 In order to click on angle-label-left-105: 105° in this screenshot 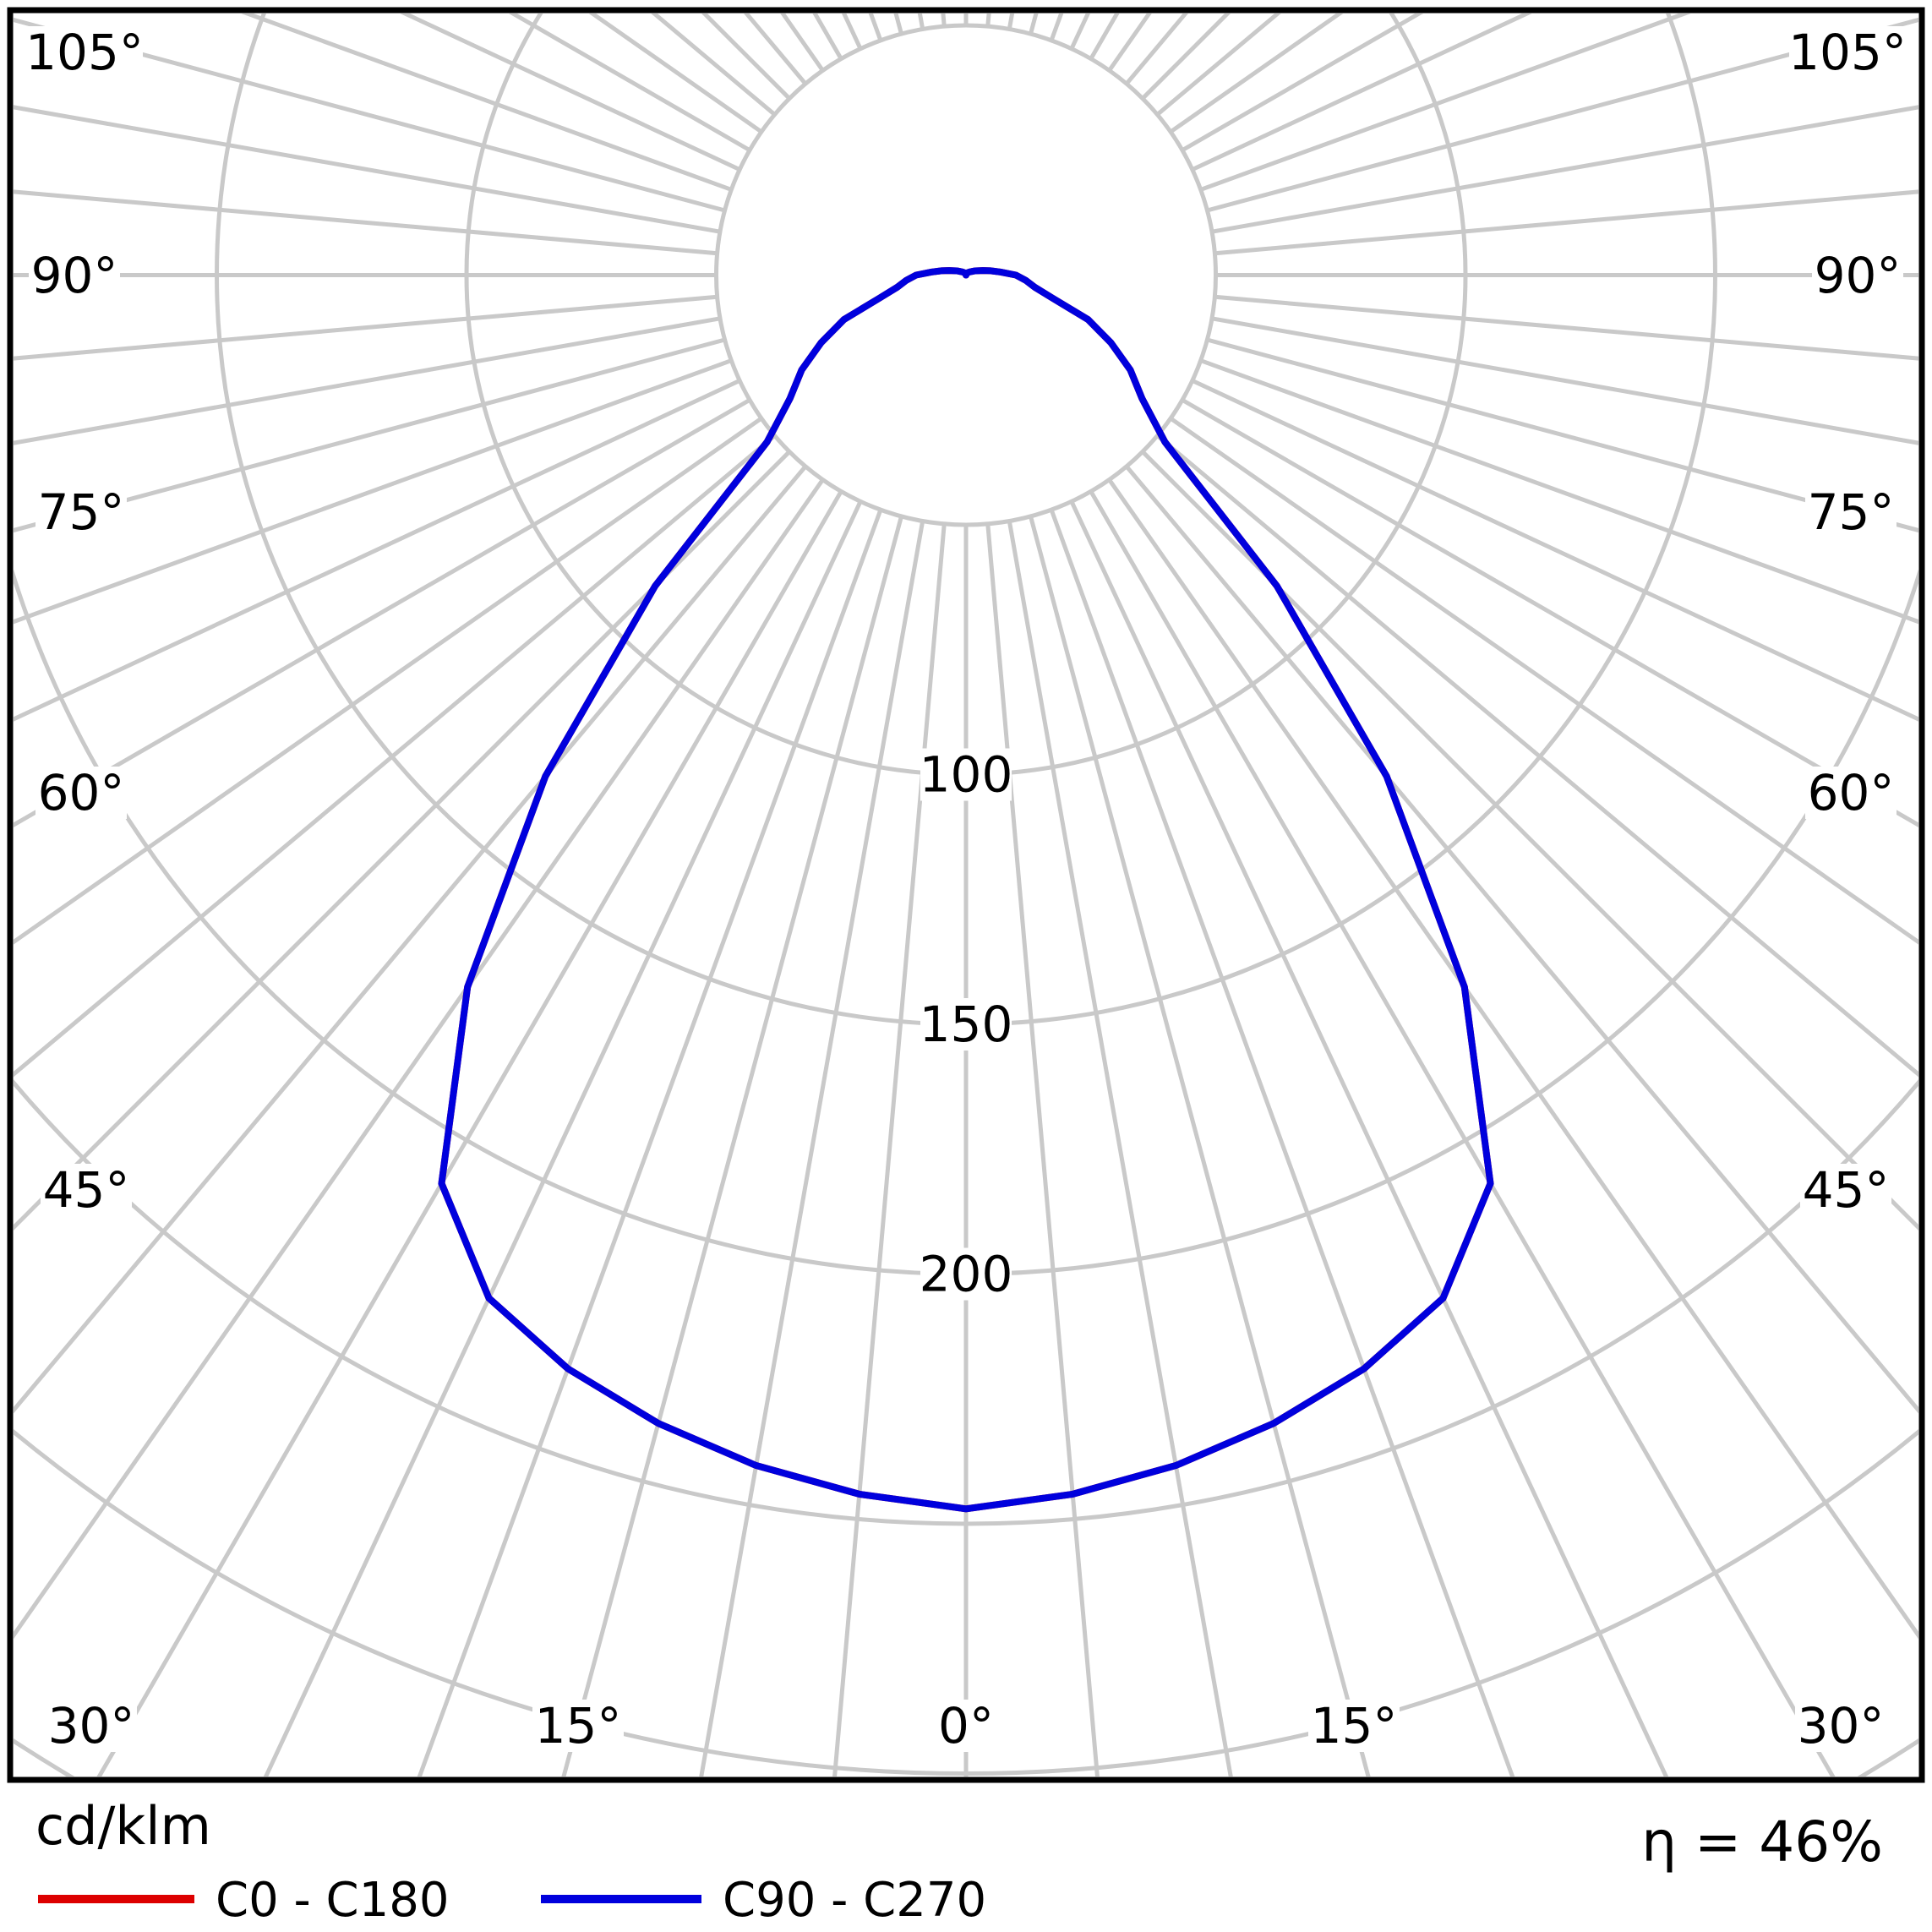, I will do `click(84, 52)`.